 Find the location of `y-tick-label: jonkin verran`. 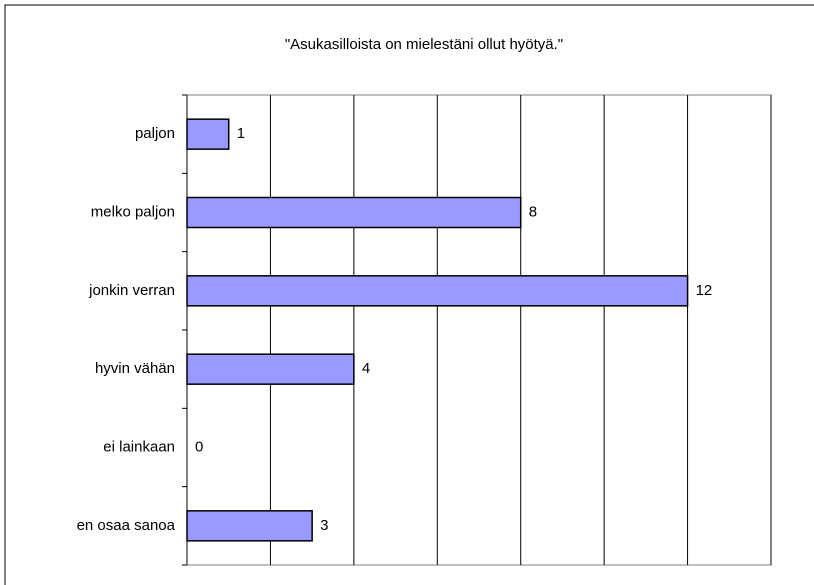

y-tick-label: jonkin verran is located at coordinates (131, 290).